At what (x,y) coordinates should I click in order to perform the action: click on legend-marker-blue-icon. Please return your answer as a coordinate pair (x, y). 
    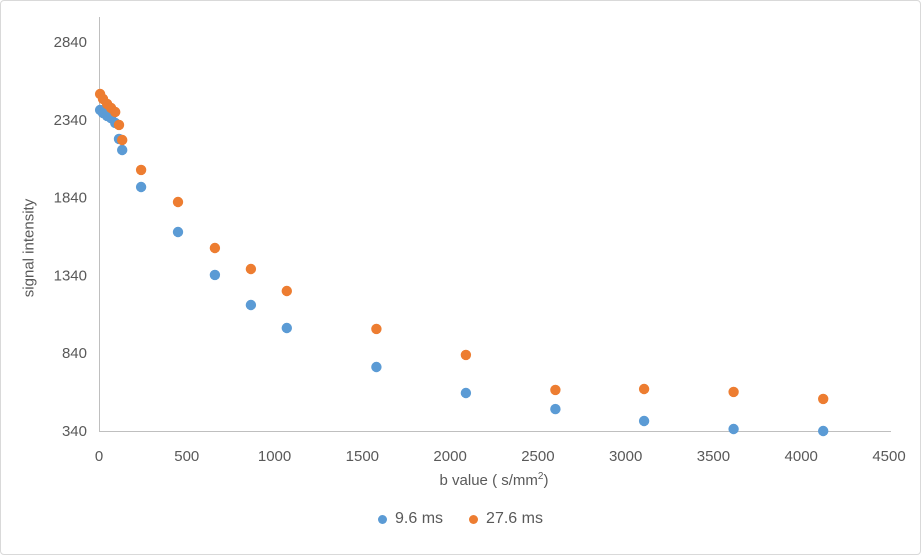
    Looking at the image, I should click on (383, 519).